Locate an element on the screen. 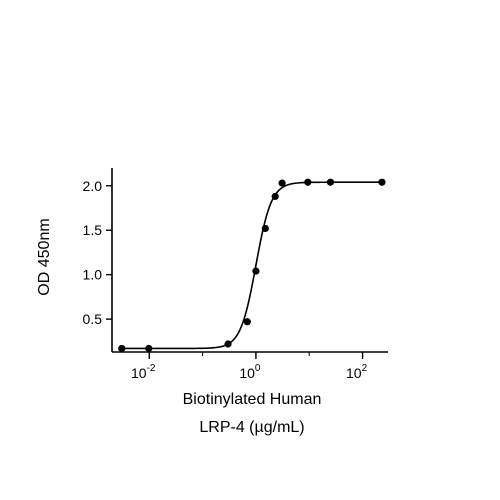 The height and width of the screenshot is (500, 500). x-axis-ticks: 10⁻² 10⁰ 10² is located at coordinates (249, 366).